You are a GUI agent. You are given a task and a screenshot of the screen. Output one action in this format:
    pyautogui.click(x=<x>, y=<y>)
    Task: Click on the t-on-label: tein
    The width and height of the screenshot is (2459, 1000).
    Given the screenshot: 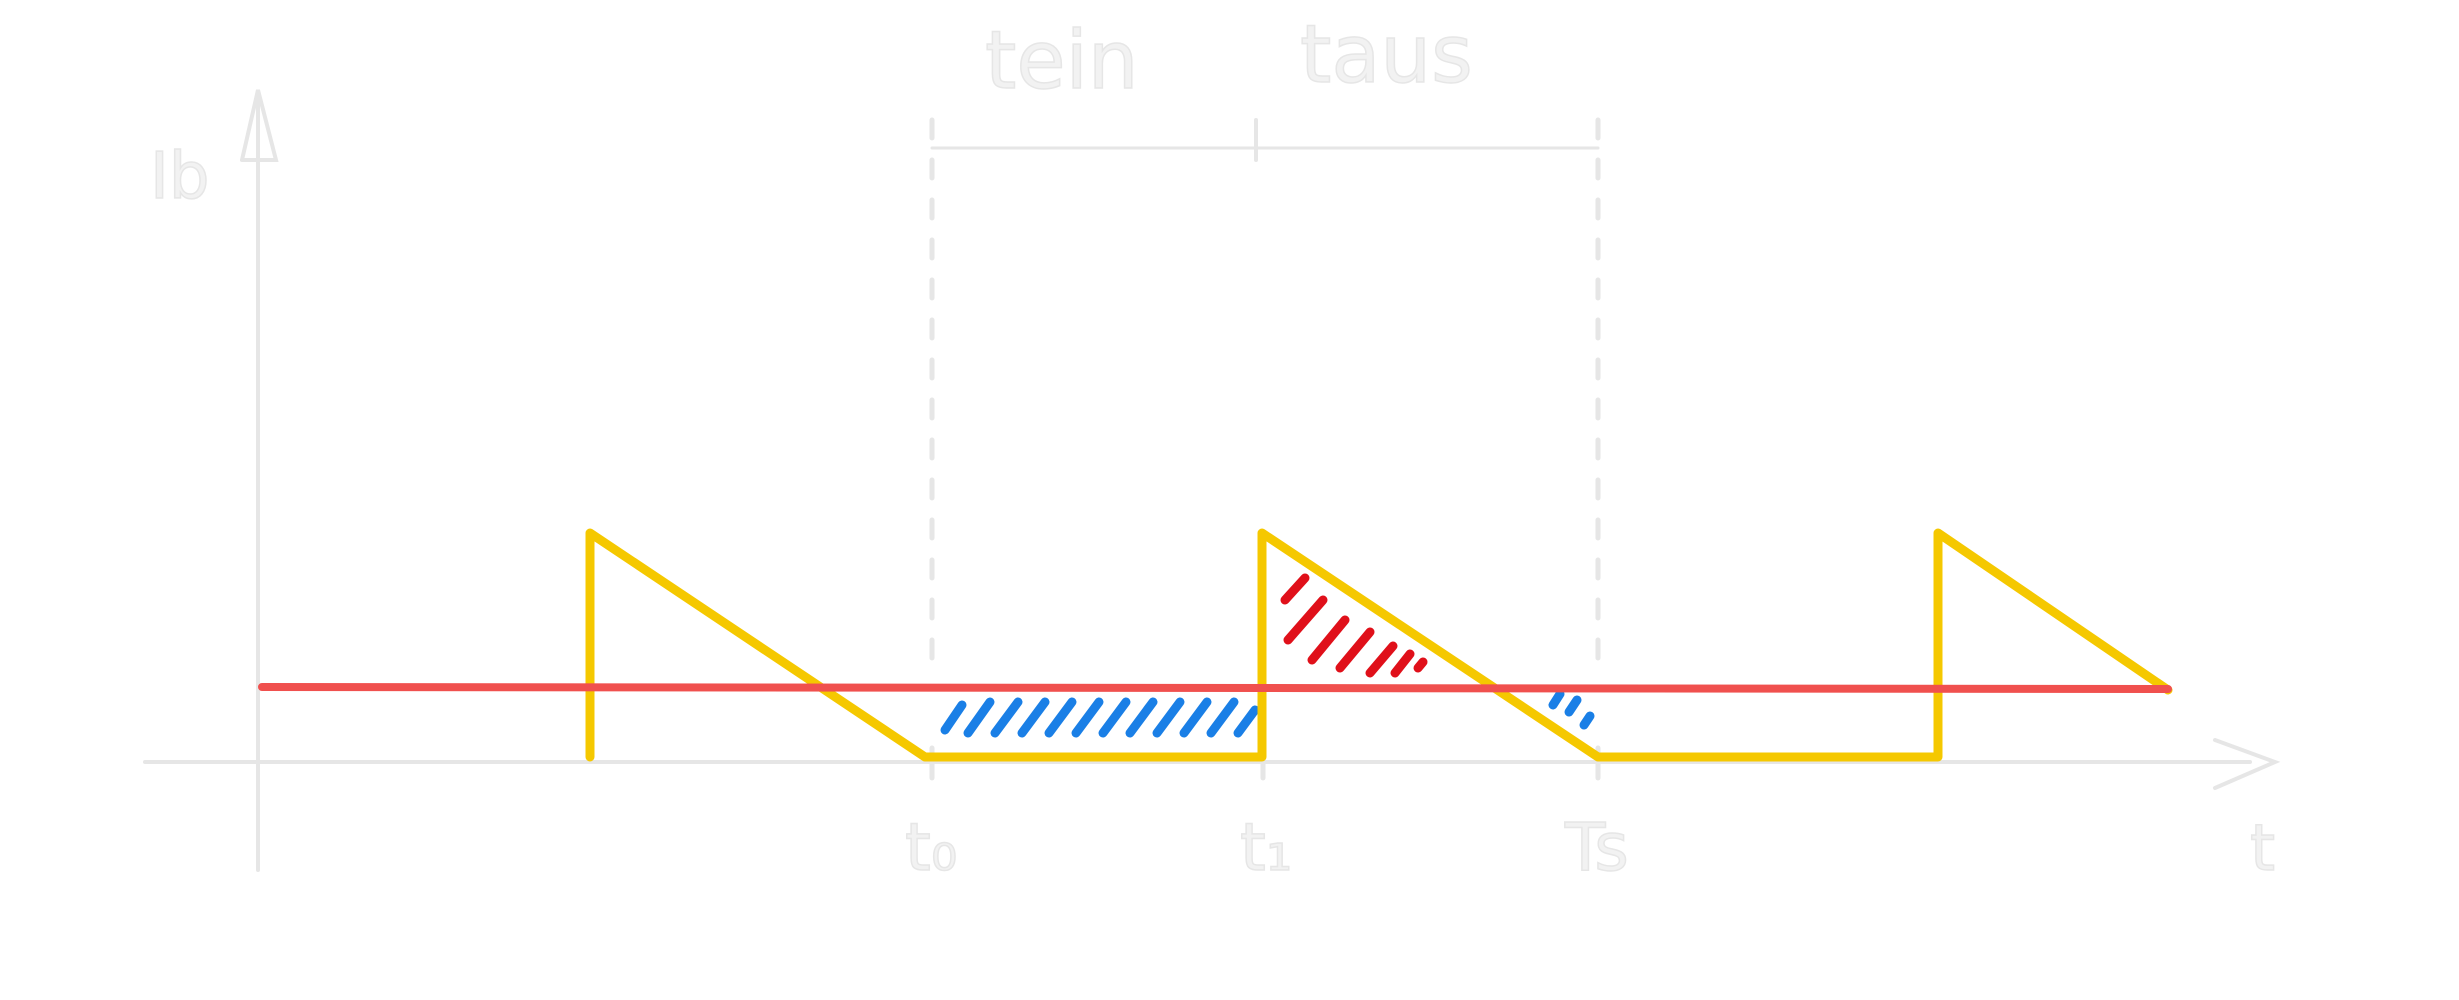 What is the action you would take?
    pyautogui.click(x=1062, y=60)
    